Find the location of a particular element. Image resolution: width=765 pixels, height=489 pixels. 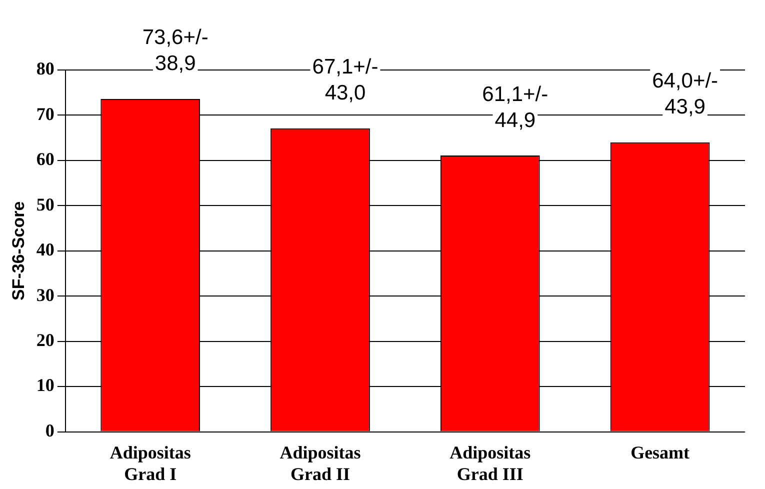

y-tick-label: 0 is located at coordinates (49, 430).